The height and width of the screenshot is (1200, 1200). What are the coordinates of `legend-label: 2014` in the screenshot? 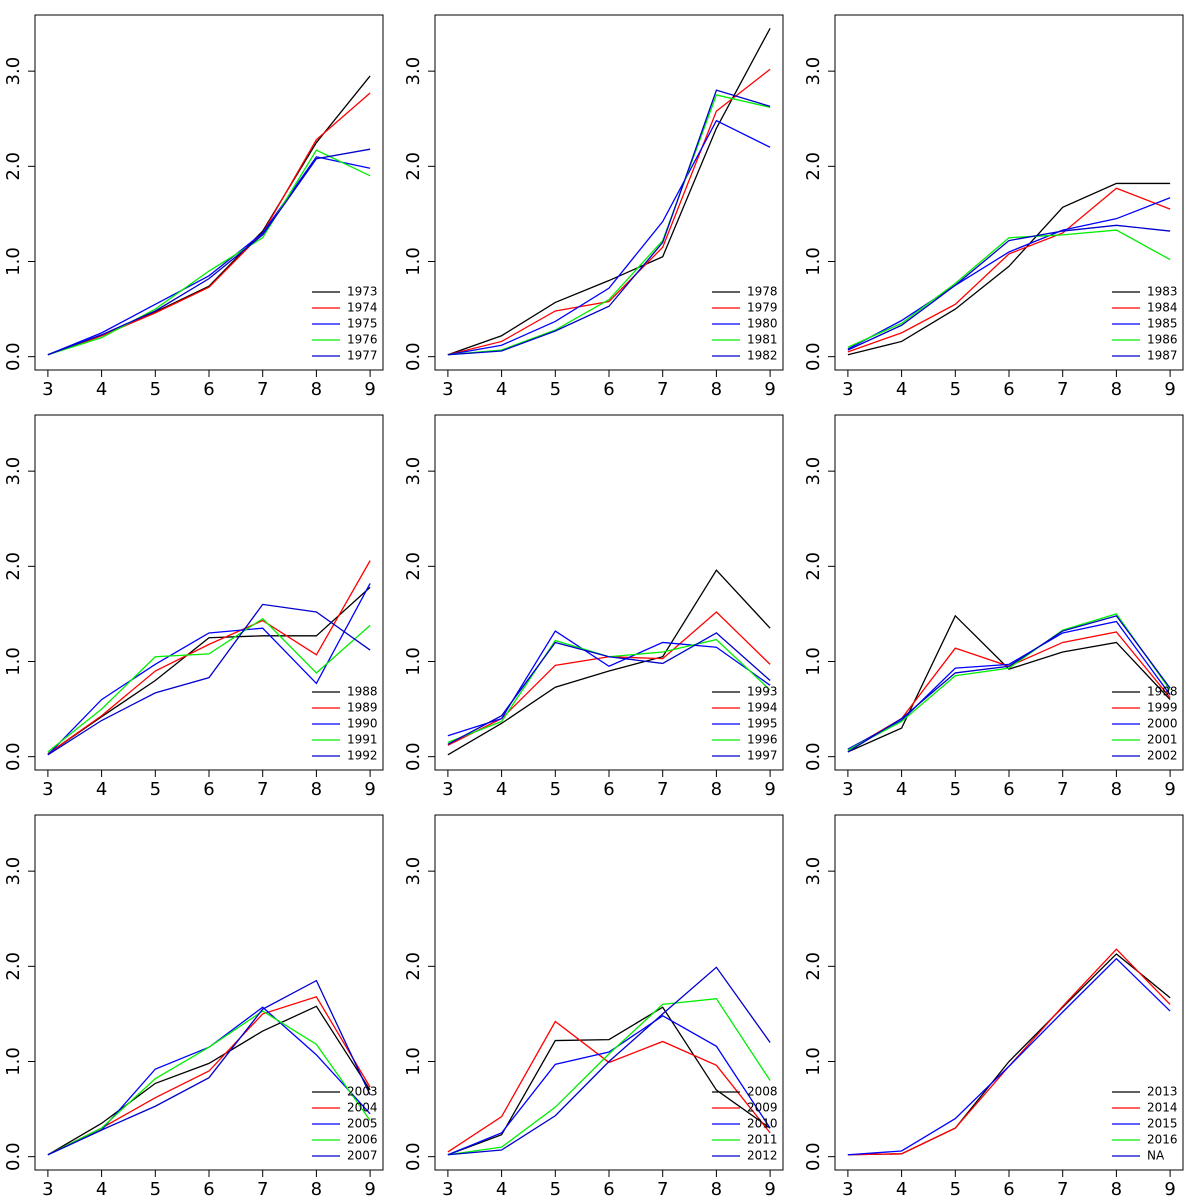 It's located at (1162, 1108).